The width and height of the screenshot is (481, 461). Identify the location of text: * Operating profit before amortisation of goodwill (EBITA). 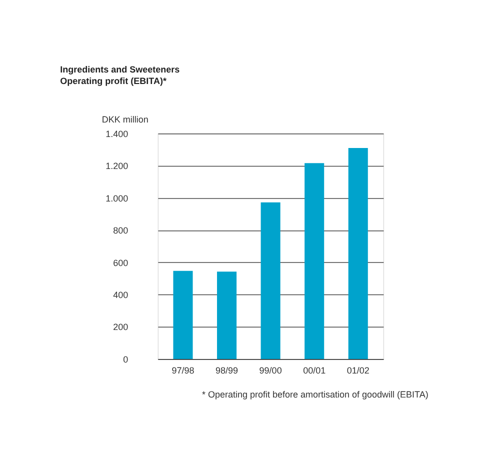
(315, 394).